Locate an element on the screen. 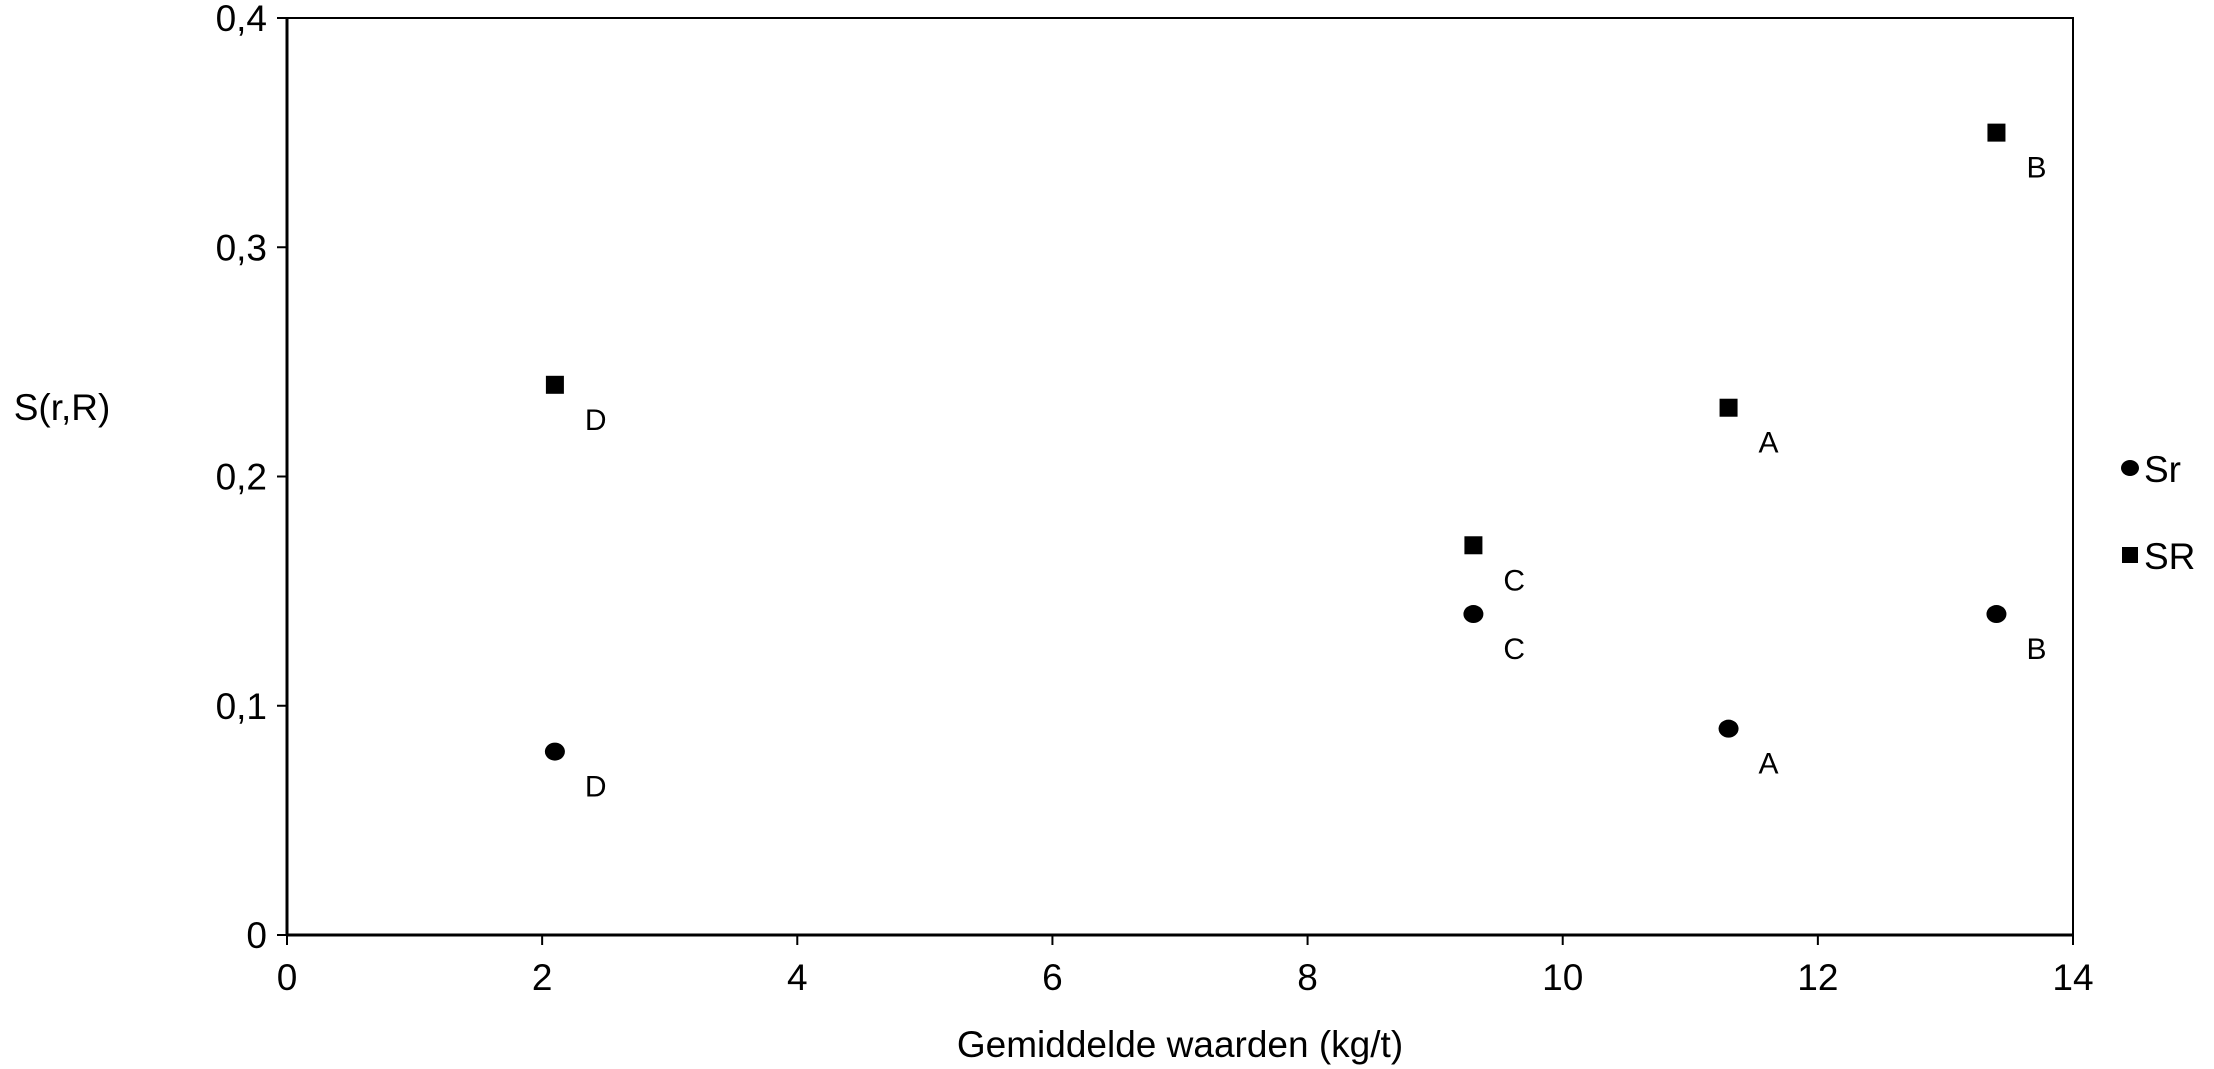  x-tick-label: 4 is located at coordinates (797, 977).